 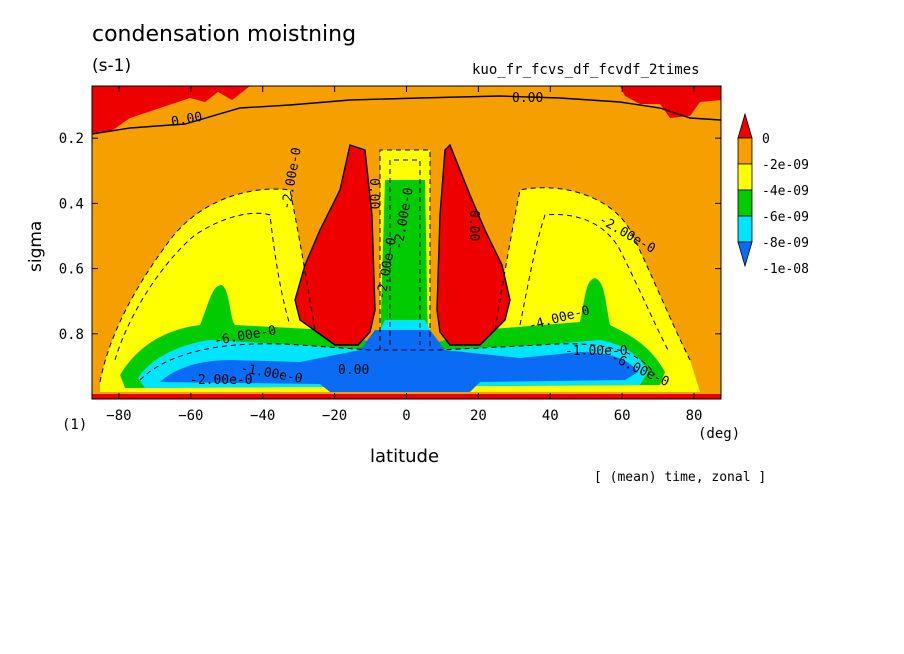 What do you see at coordinates (71, 204) in the screenshot?
I see `y-tick-label: 0.4` at bounding box center [71, 204].